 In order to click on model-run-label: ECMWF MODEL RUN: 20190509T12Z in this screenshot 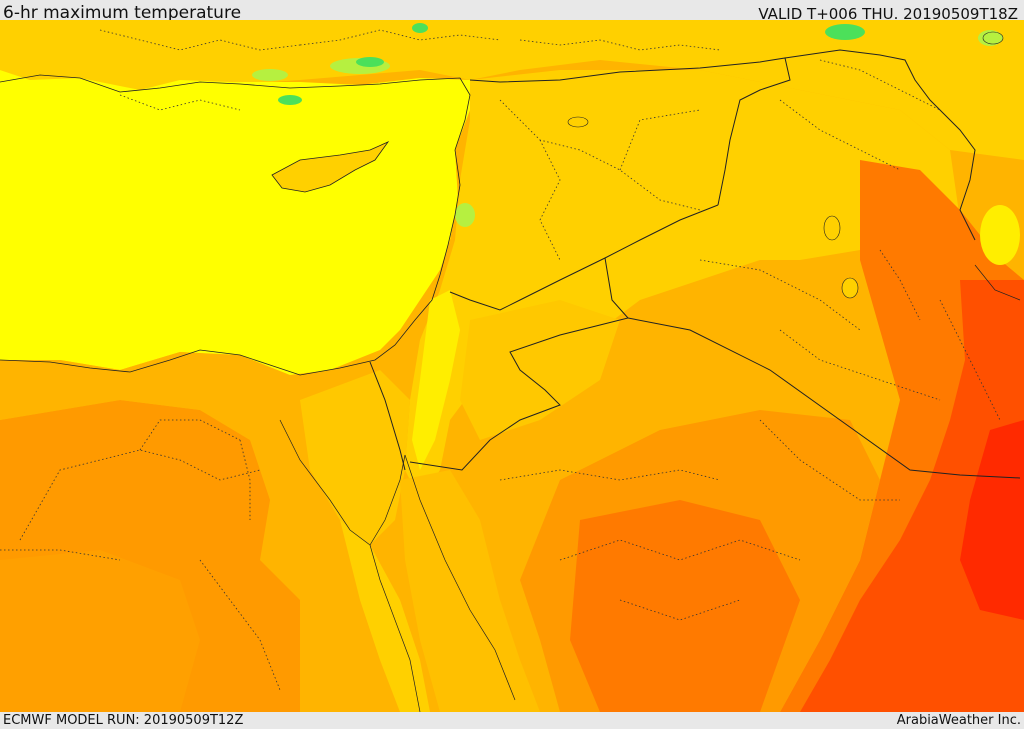, I will do `click(123, 720)`.